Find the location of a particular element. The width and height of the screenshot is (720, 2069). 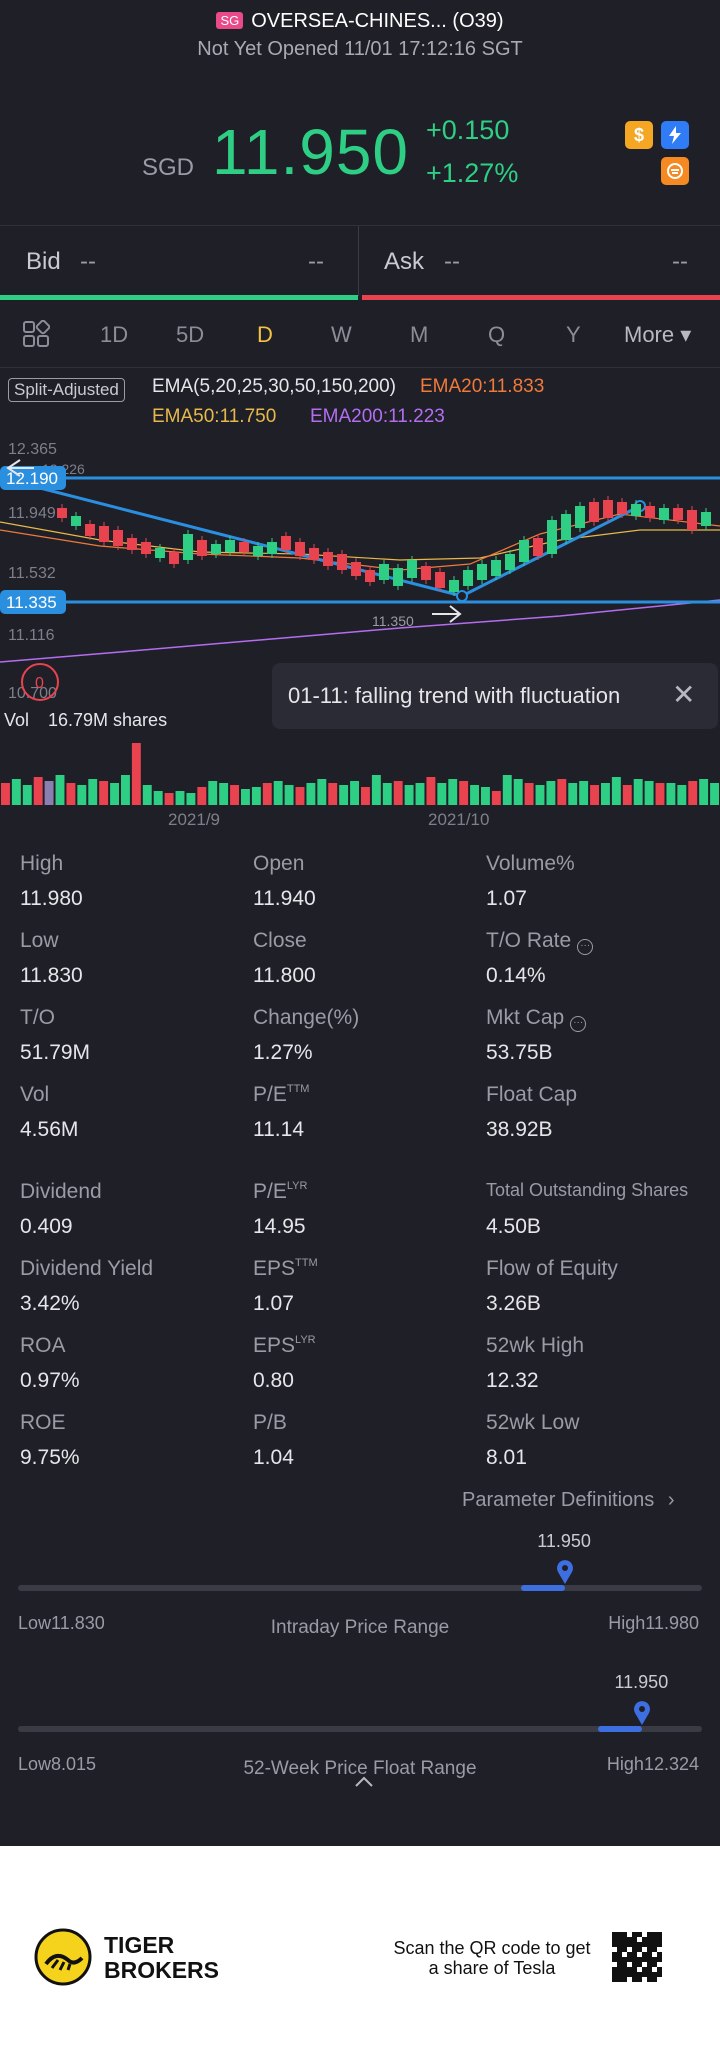

stat-label: 52wk High is located at coordinates (535, 1346).